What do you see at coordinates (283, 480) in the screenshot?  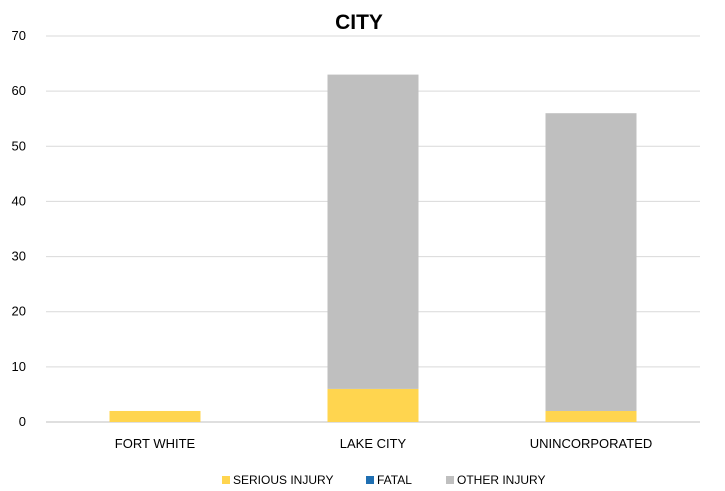 I see `legend-label: SERIOUS INJURY` at bounding box center [283, 480].